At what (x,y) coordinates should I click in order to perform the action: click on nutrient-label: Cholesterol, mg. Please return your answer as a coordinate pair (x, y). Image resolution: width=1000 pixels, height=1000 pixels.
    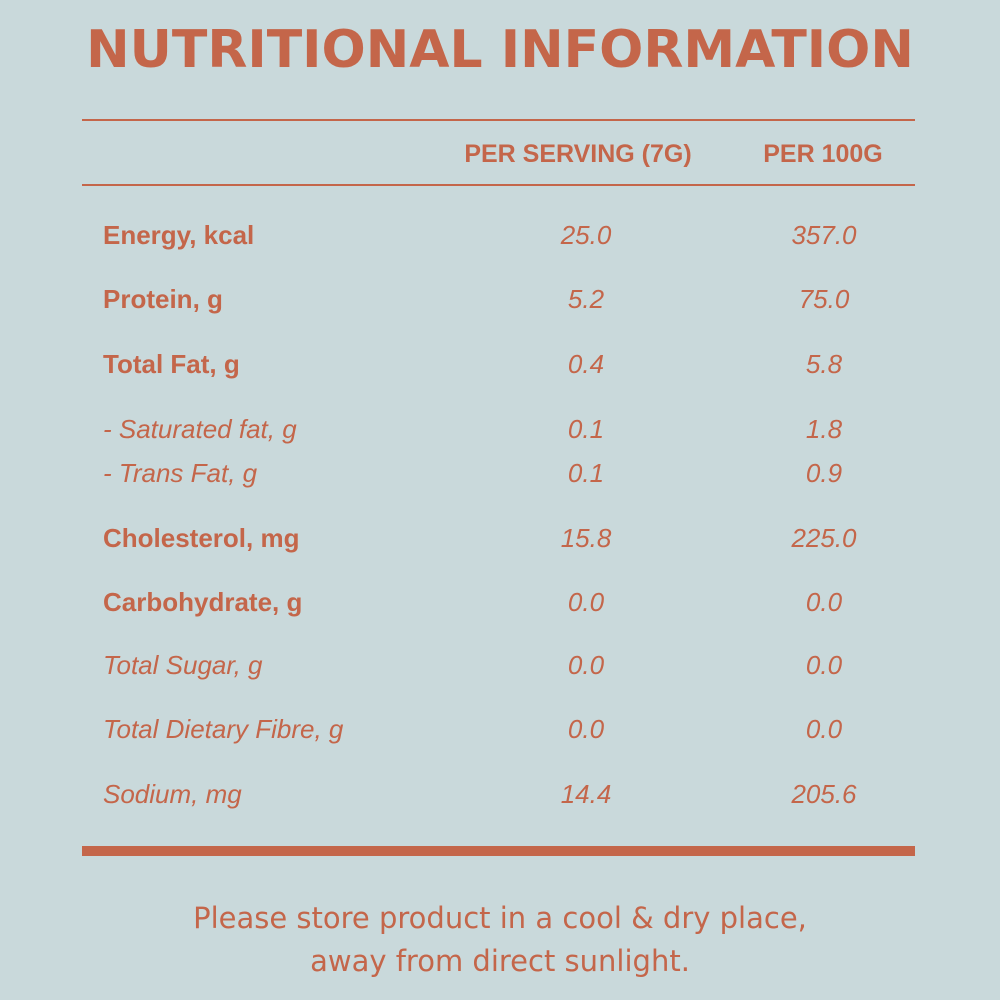
    Looking at the image, I should click on (201, 538).